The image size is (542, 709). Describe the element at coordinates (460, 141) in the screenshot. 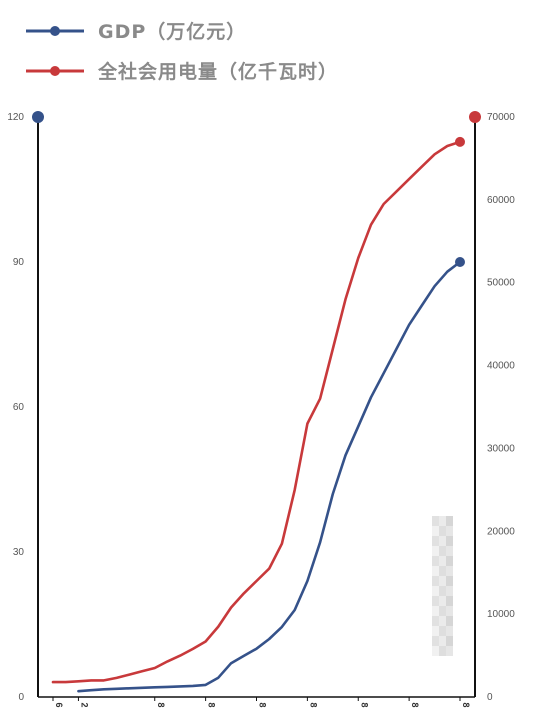

I see `electricity-end-point` at that location.